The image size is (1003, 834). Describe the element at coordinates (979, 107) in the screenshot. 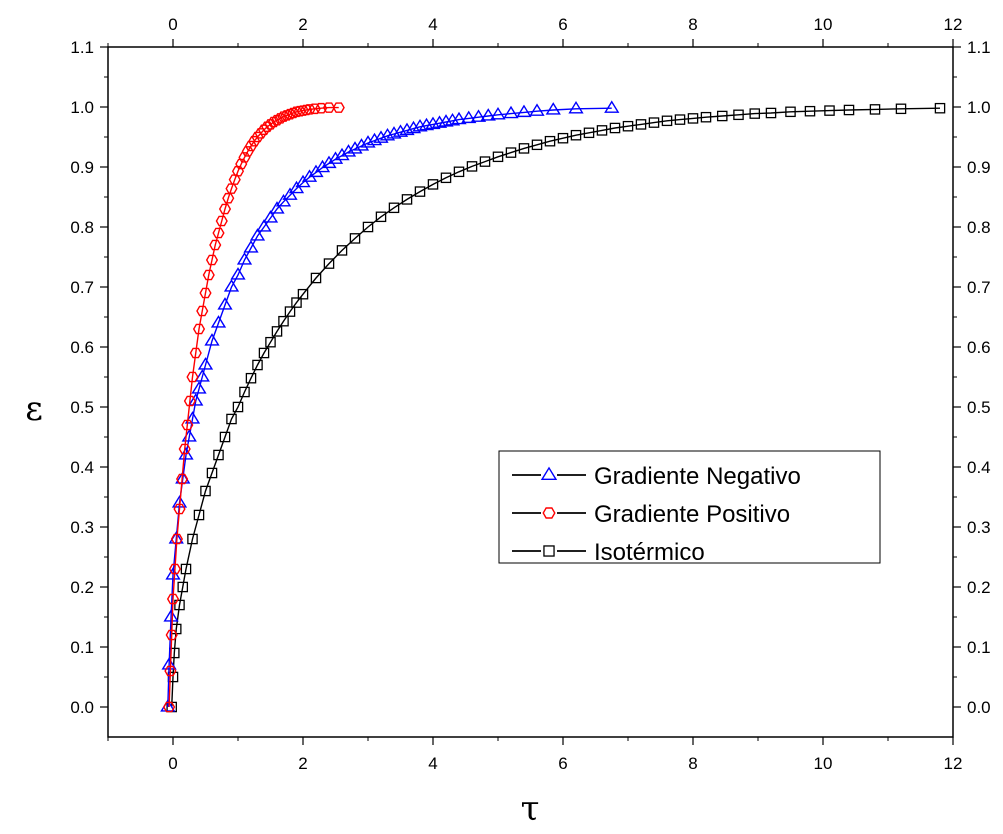

I see `y-tick-label-right: 1.0` at that location.